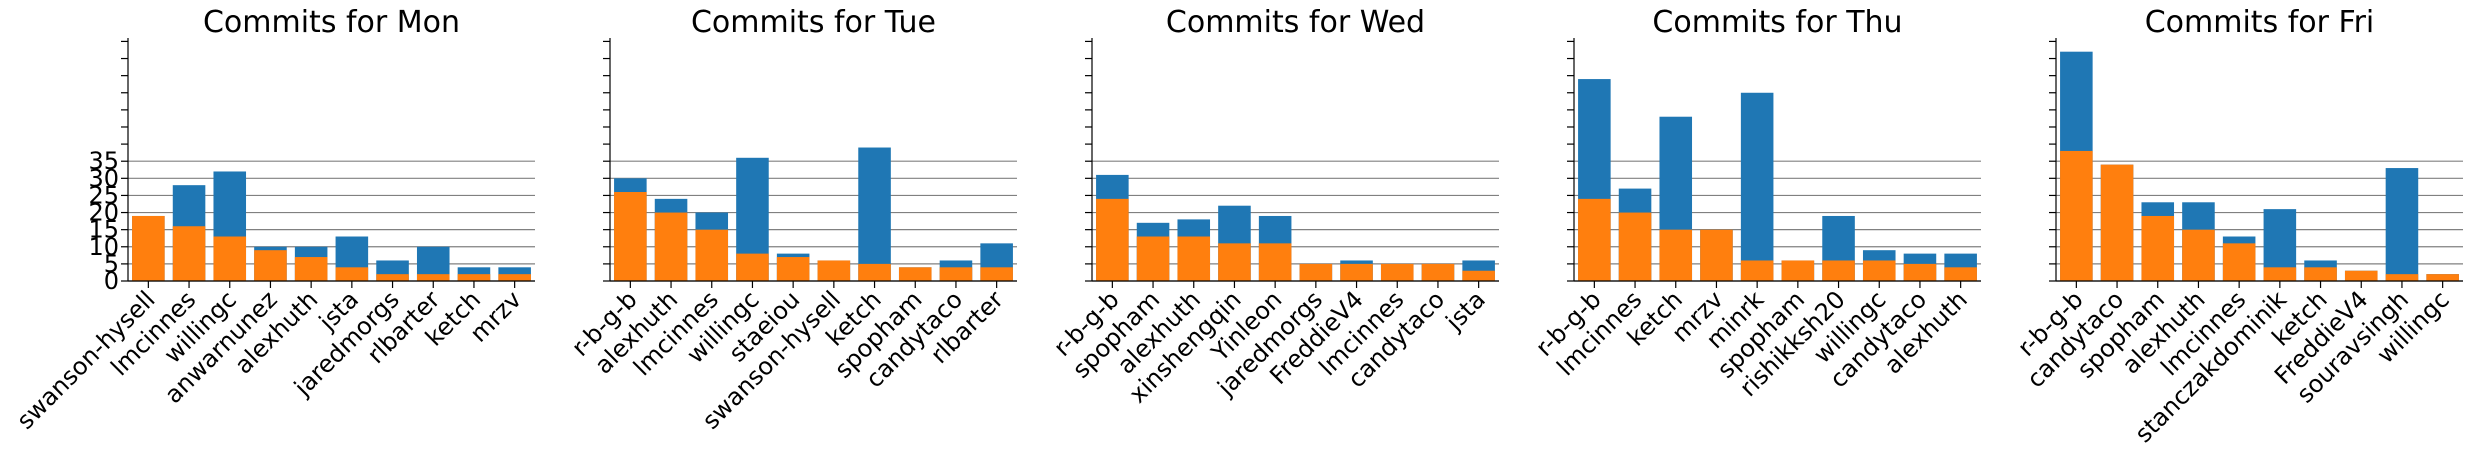  Describe the element at coordinates (103, 178) in the screenshot. I see `y-tick-label: 30` at that location.